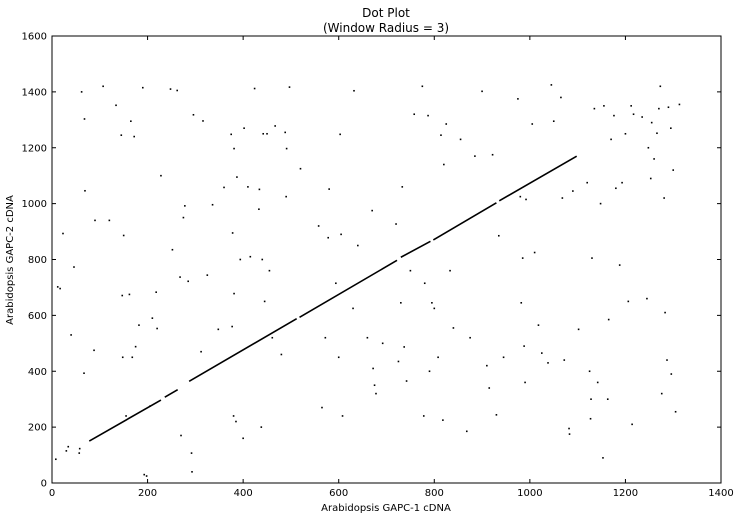  I want to click on y-tick-label-8: 1600, so click(34, 37).